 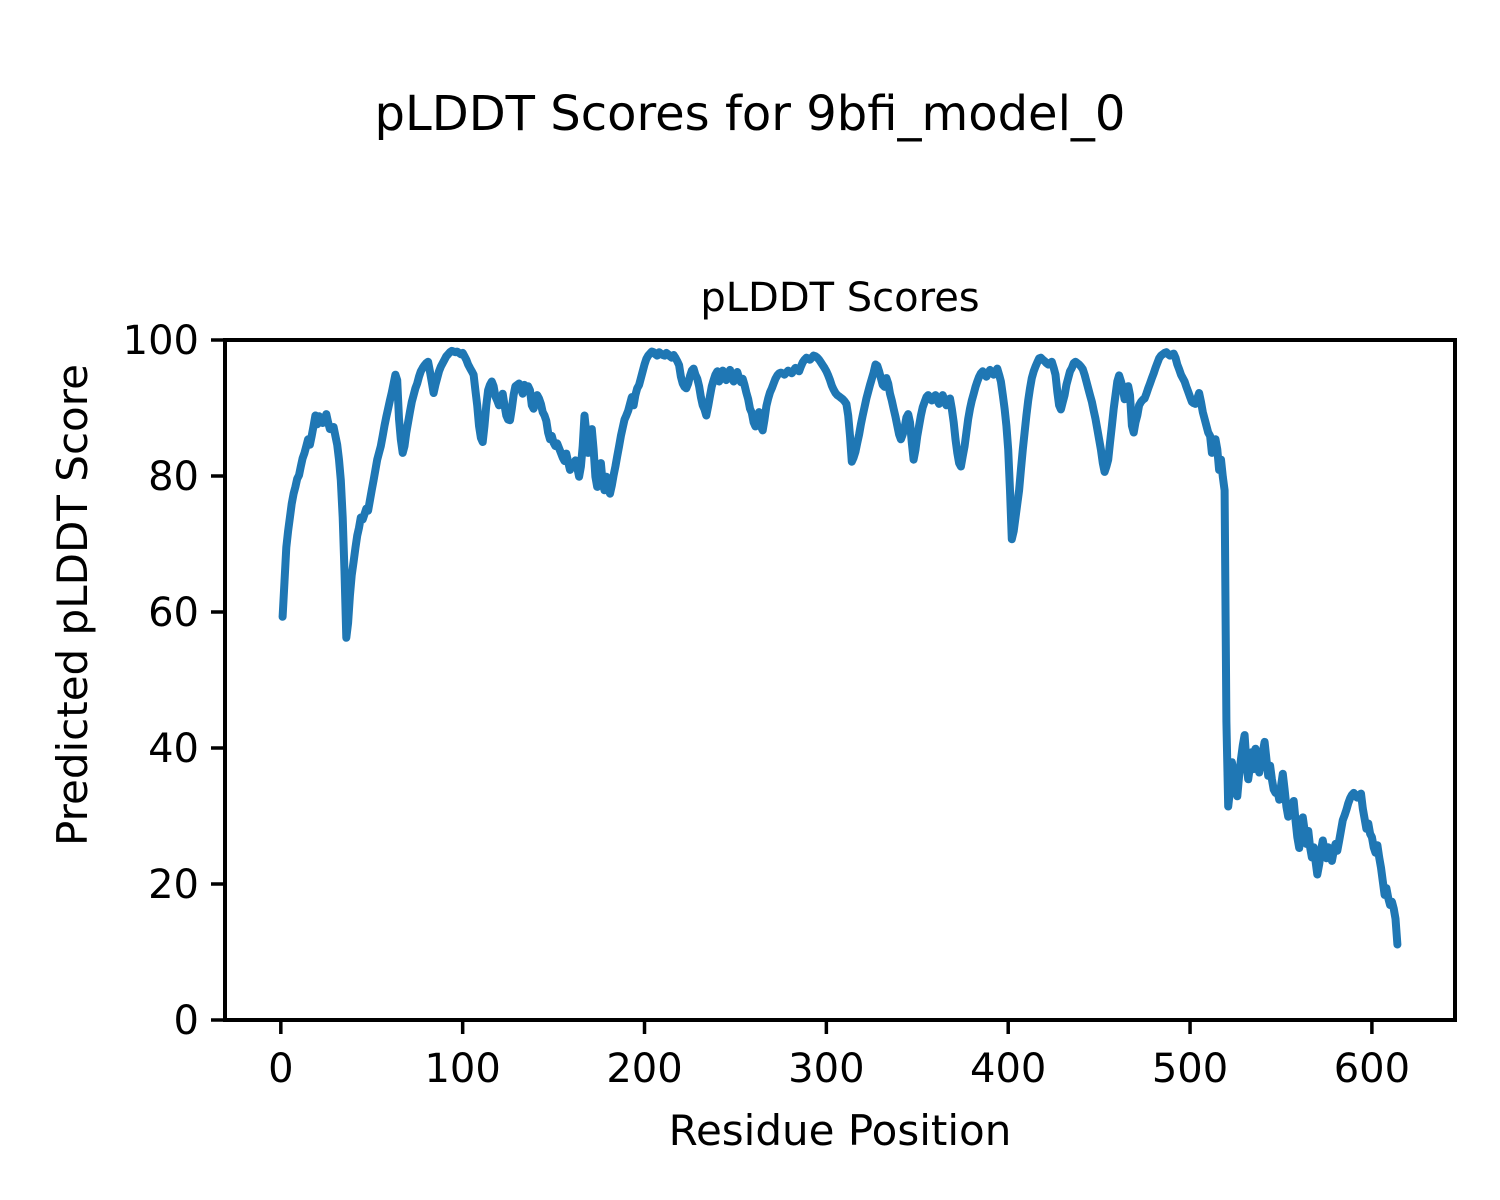 What do you see at coordinates (644, 1069) in the screenshot?
I see `x-tick-label: 200` at bounding box center [644, 1069].